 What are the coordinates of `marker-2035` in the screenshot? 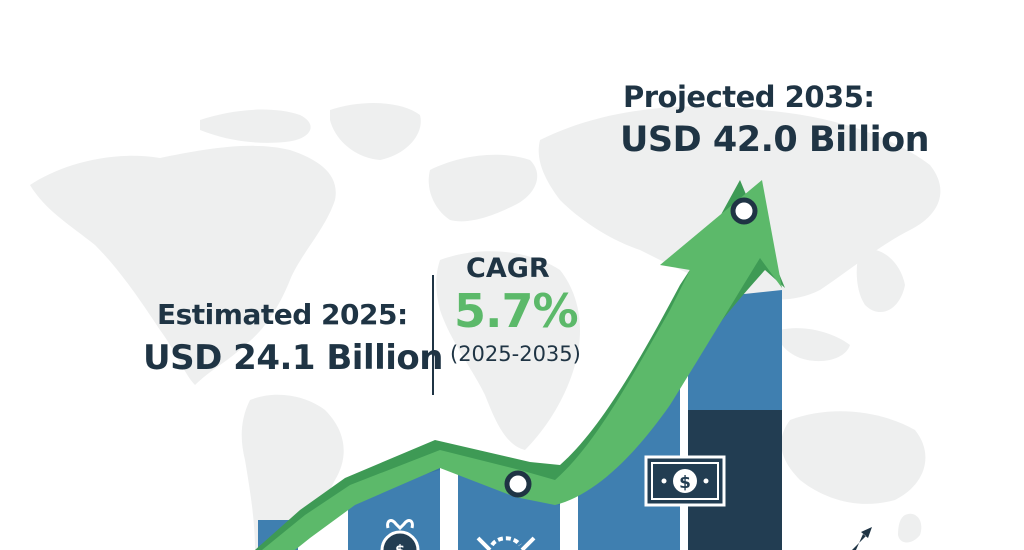 It's located at (744, 211).